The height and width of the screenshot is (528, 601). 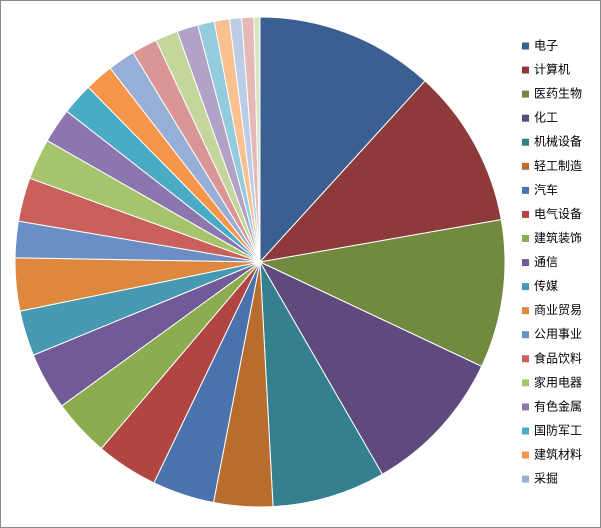 I want to click on legend-label: 有色金属, so click(x=558, y=405).